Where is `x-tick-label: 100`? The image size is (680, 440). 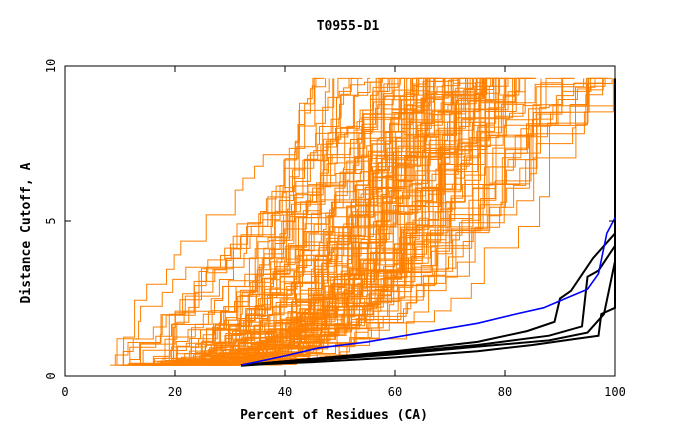
x-tick-label: 100 is located at coordinates (615, 392).